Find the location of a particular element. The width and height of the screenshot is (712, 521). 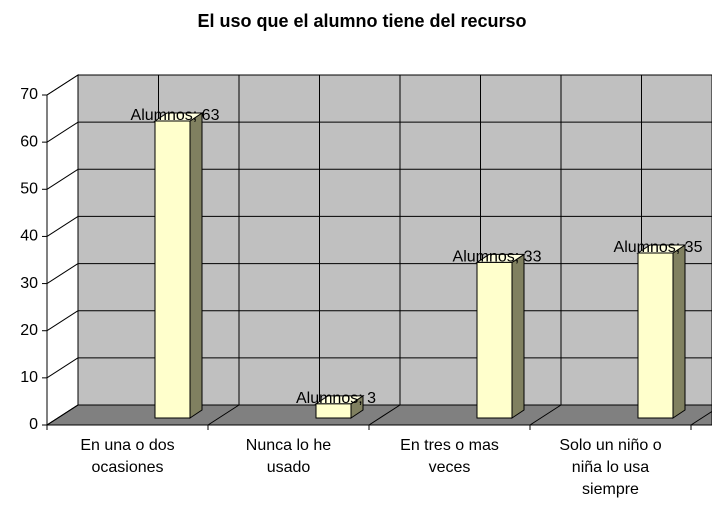

data-label: Alumnos; 33 is located at coordinates (497, 257).